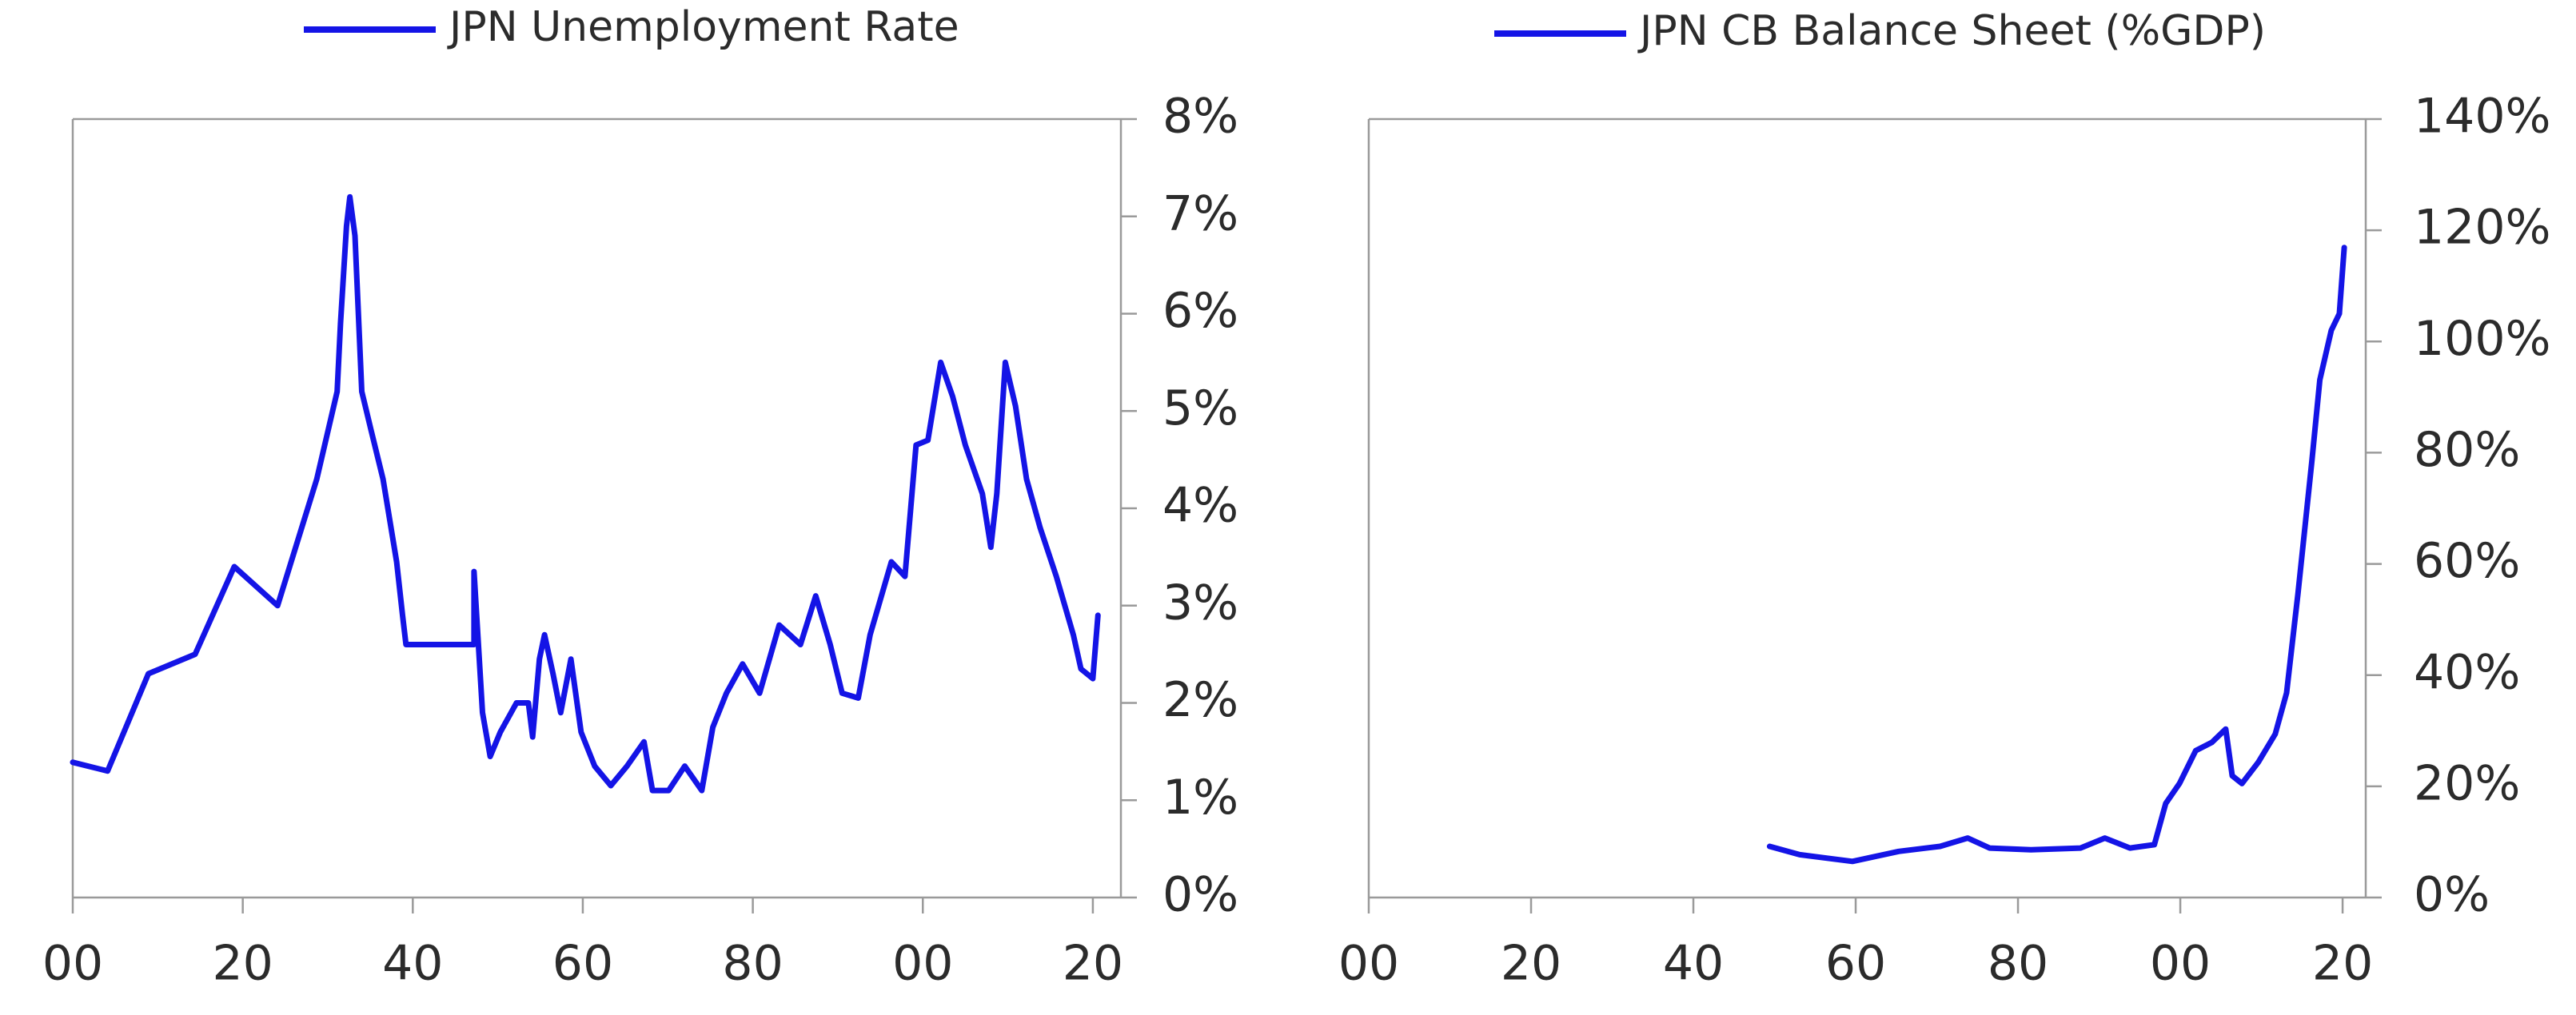 The width and height of the screenshot is (2576, 1015). I want to click on data-line, so click(2056, 555).